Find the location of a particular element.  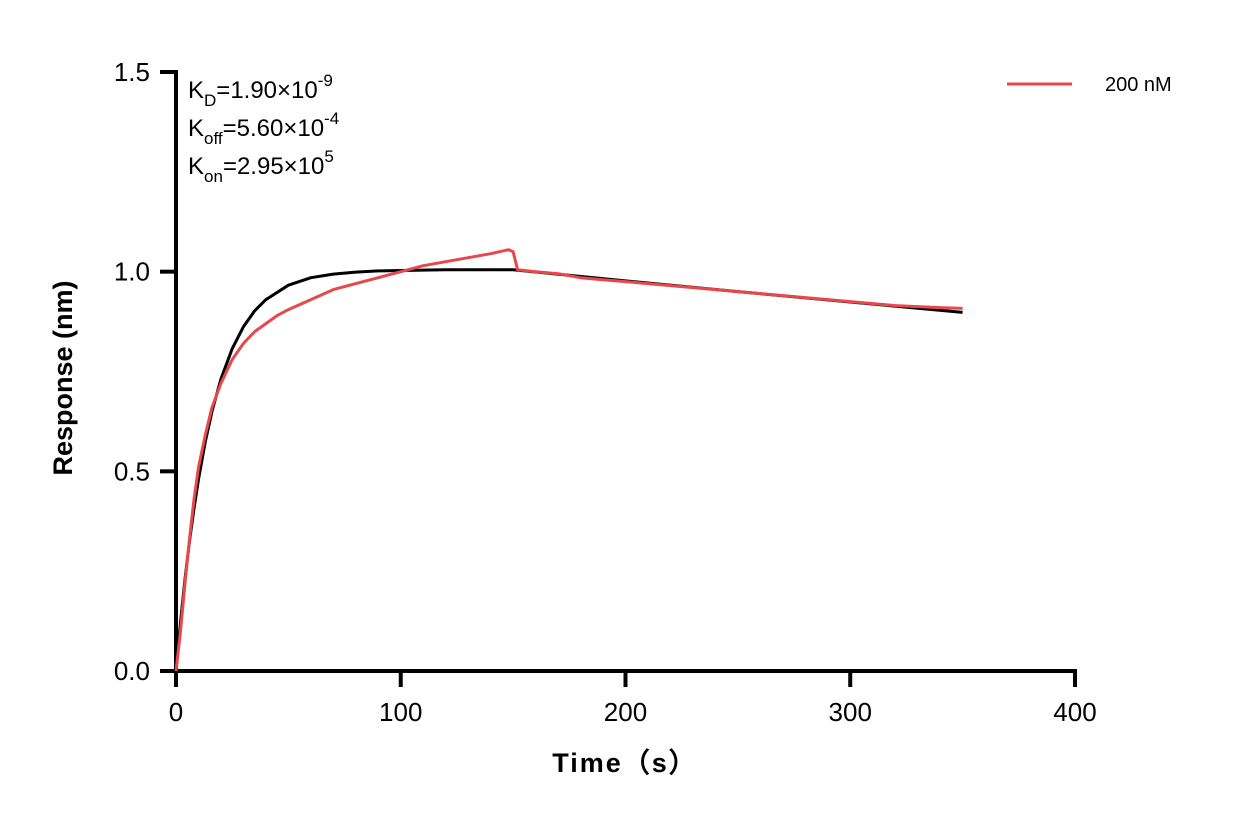

x-tick-label: 100 is located at coordinates (400, 712).